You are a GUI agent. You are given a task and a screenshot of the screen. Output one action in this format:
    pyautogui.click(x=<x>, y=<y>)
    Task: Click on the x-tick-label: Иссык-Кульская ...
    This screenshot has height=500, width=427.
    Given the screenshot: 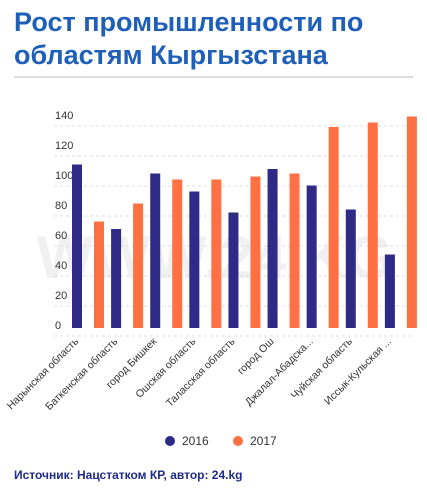 What is the action you would take?
    pyautogui.click(x=358, y=372)
    